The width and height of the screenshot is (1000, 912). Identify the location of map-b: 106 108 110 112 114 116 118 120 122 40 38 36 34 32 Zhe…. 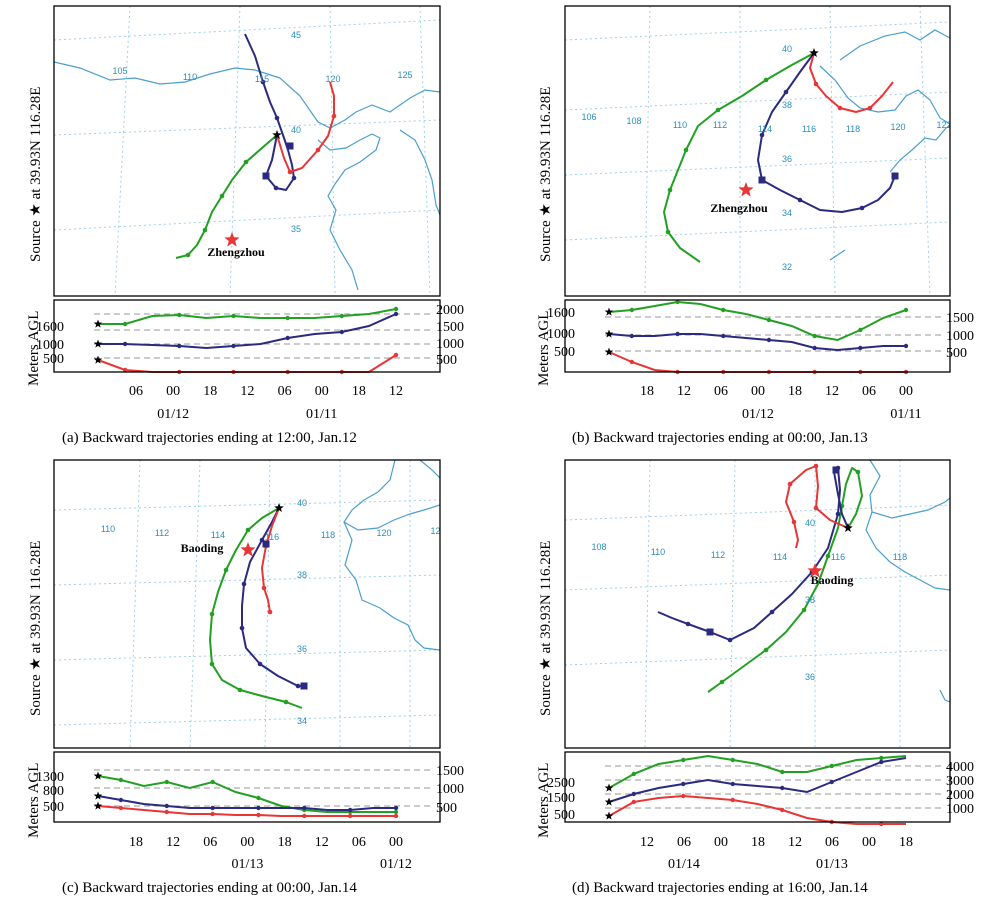
(757, 151).